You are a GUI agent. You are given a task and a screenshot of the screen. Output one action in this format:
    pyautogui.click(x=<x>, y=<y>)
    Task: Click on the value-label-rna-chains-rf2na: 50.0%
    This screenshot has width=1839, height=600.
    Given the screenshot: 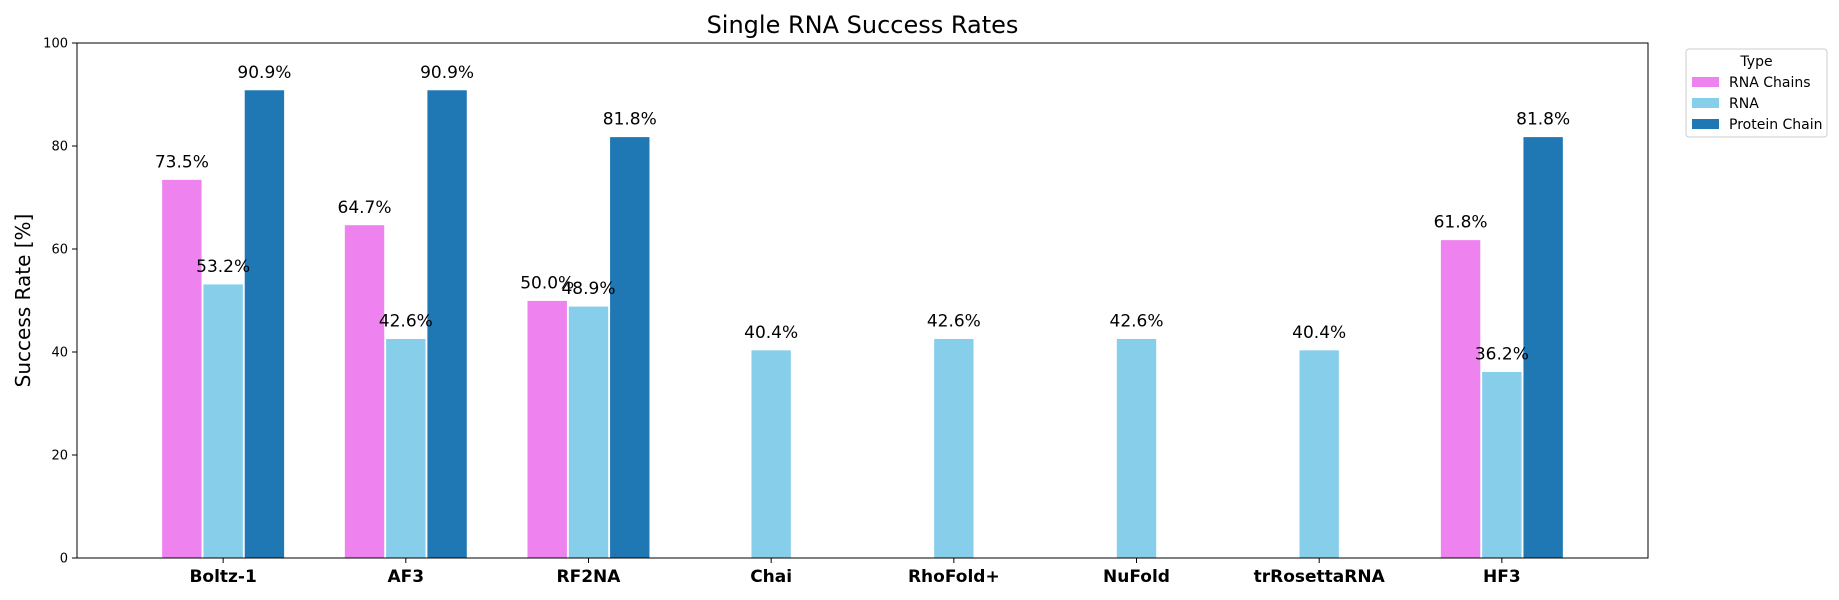 What is the action you would take?
    pyautogui.click(x=547, y=284)
    